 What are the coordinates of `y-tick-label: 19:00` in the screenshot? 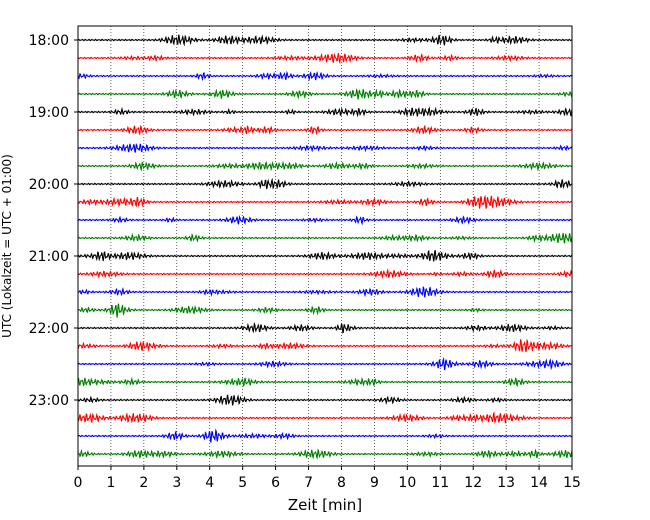 It's located at (49, 113).